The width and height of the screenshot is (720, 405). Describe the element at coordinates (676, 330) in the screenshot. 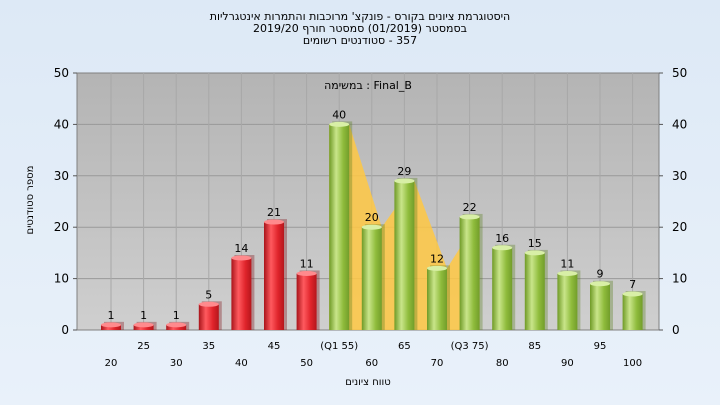

I see `y-tick-label-right: 0` at that location.